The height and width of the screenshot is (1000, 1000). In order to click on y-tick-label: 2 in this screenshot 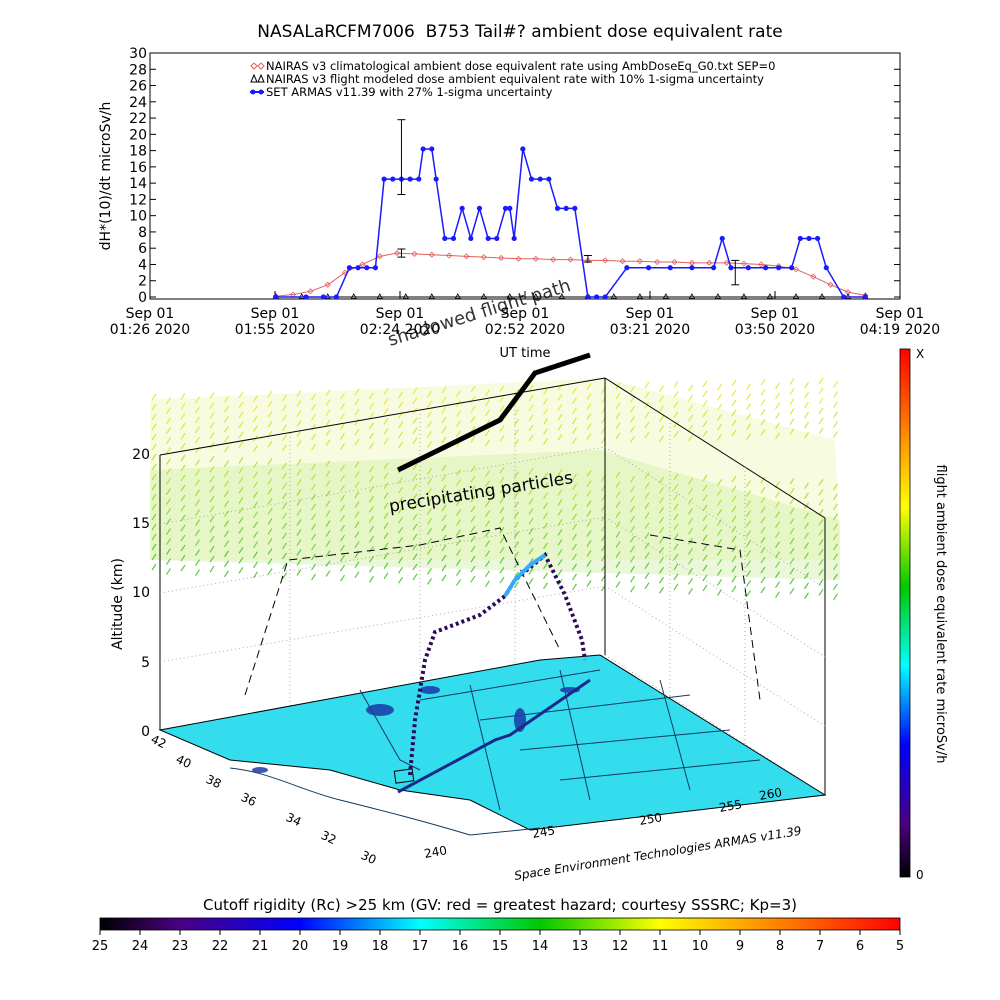, I will do `click(142, 282)`.